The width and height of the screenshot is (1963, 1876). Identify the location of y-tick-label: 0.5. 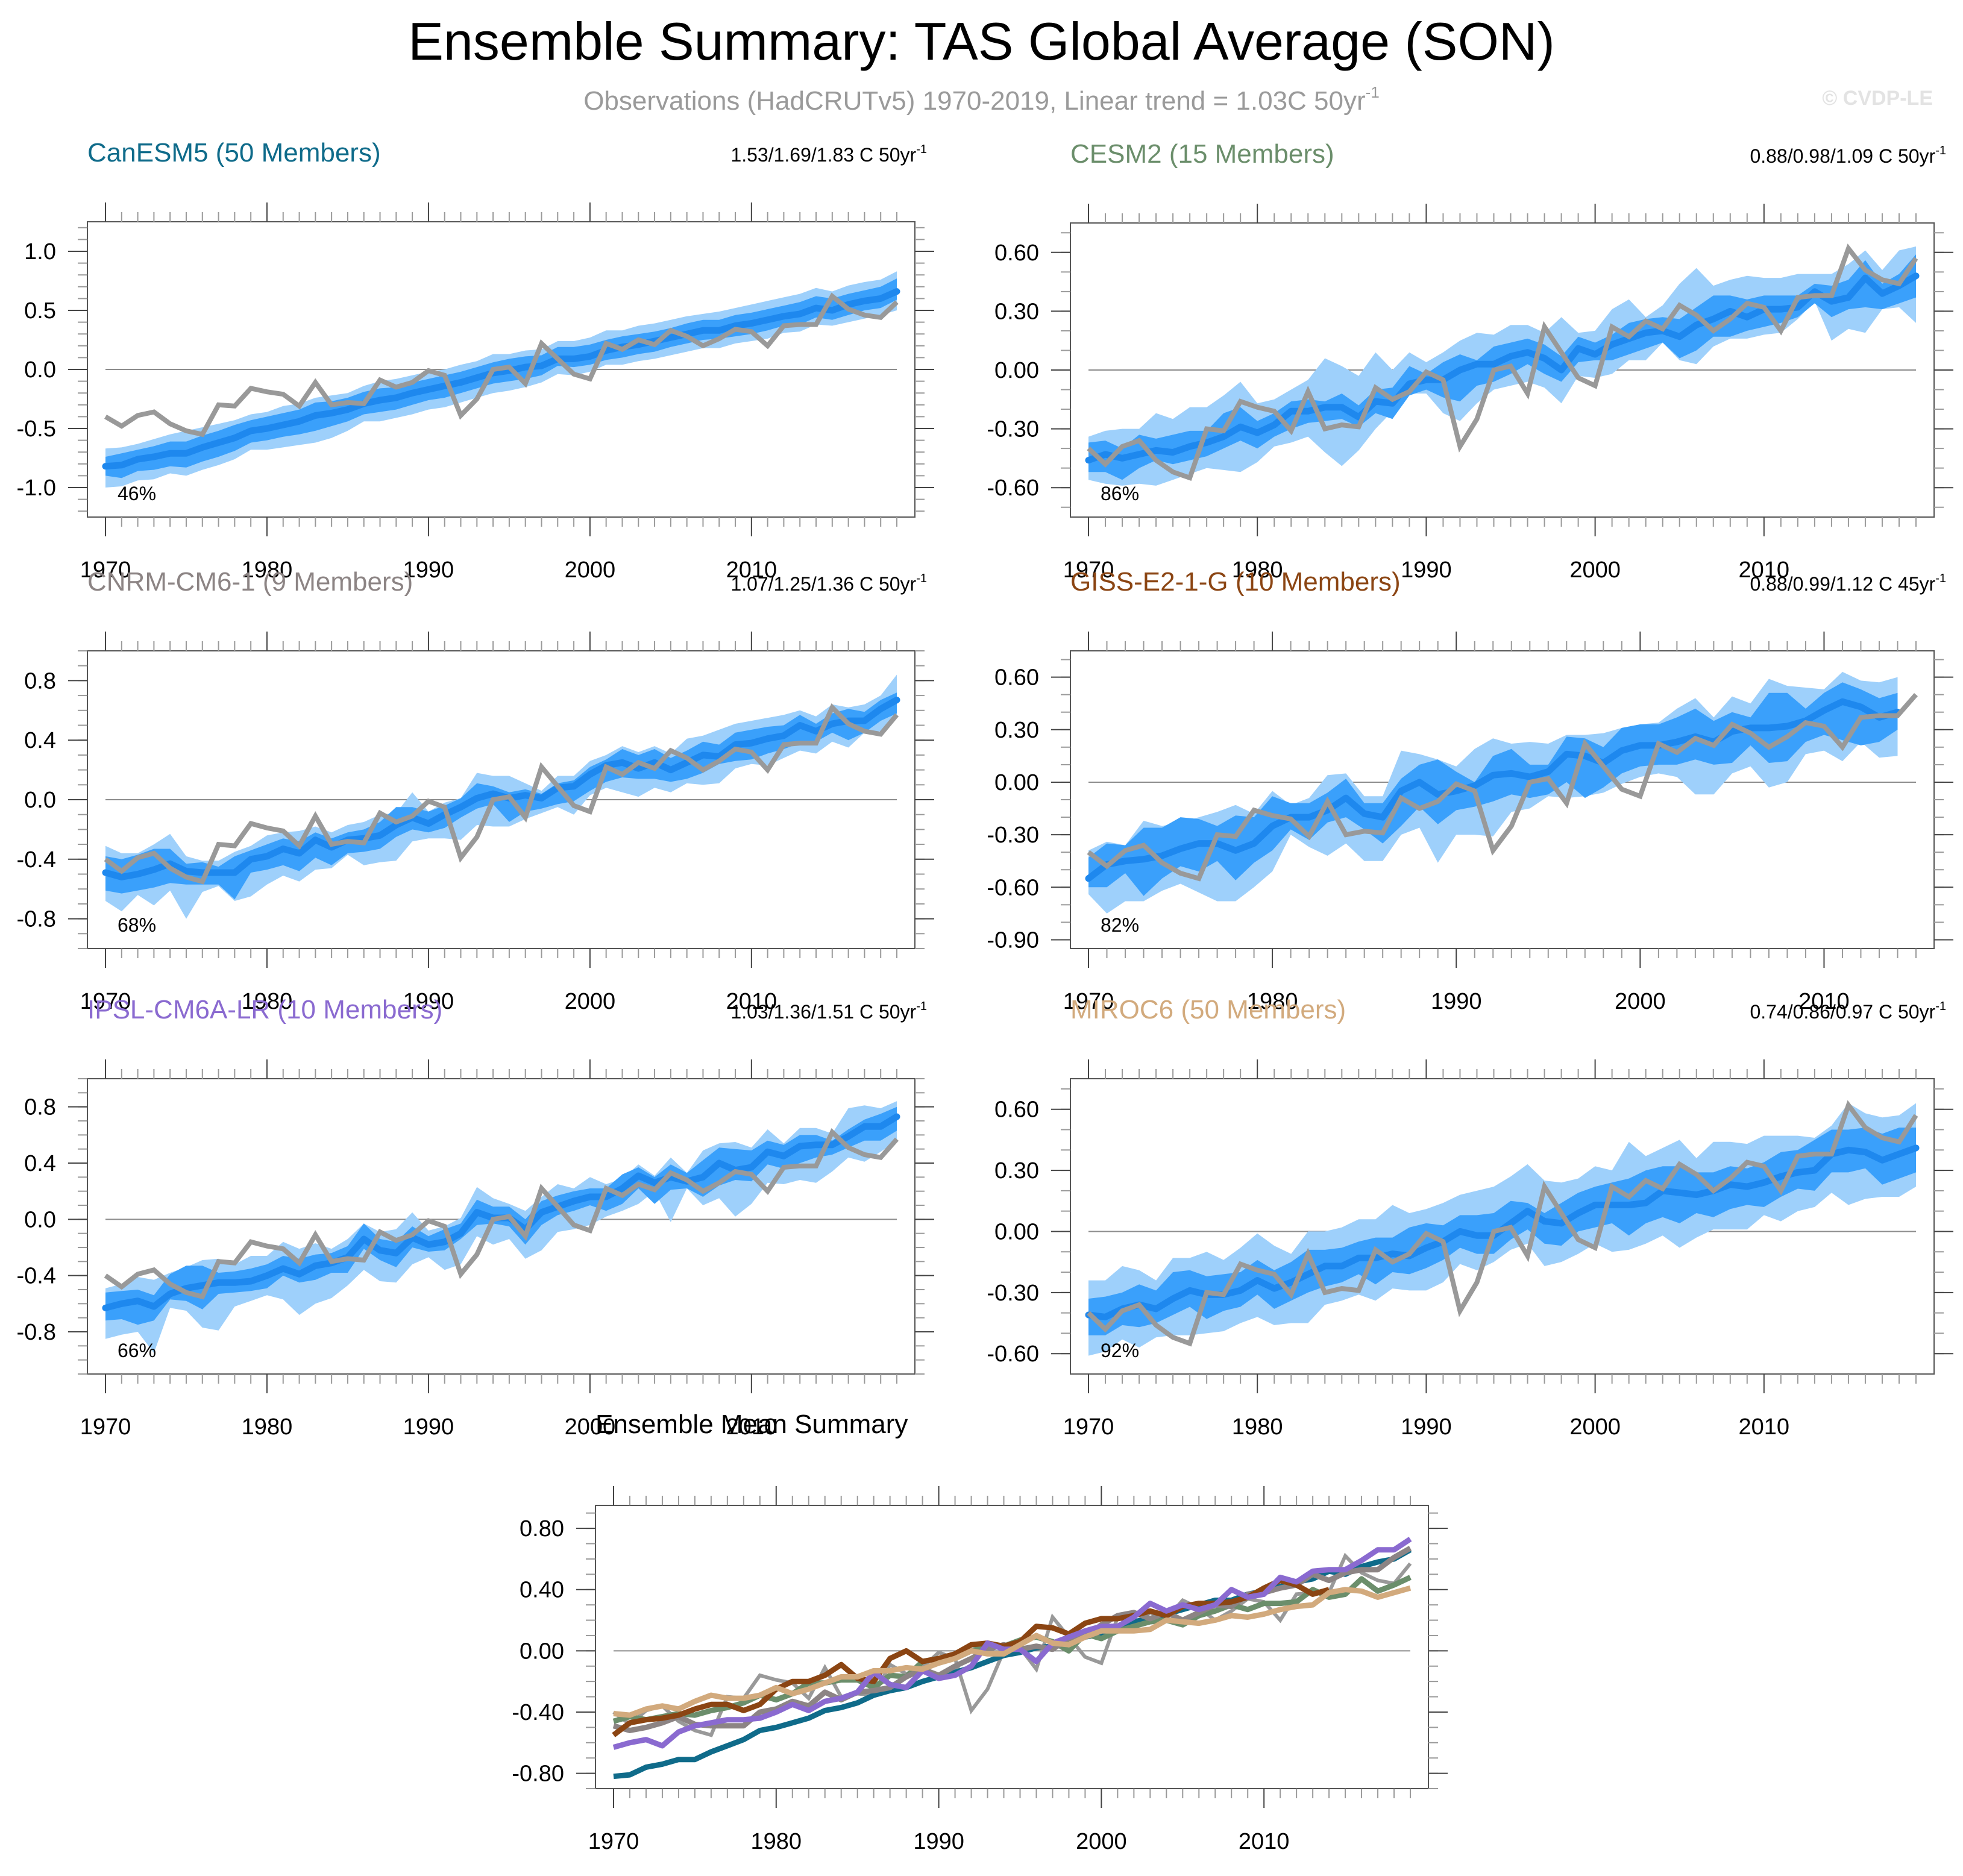
(40, 311).